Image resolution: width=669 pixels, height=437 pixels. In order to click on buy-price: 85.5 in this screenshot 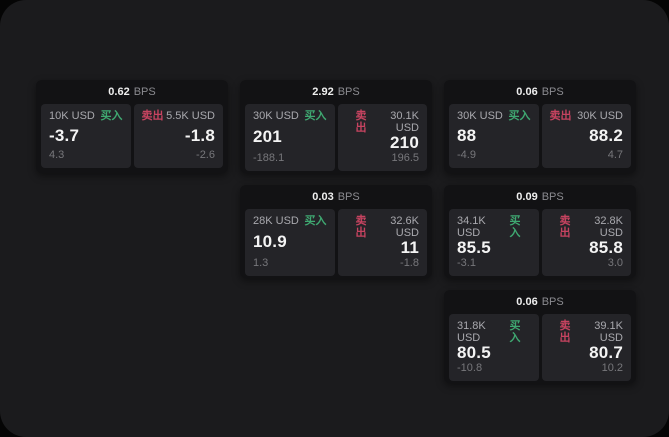, I will do `click(474, 247)`.